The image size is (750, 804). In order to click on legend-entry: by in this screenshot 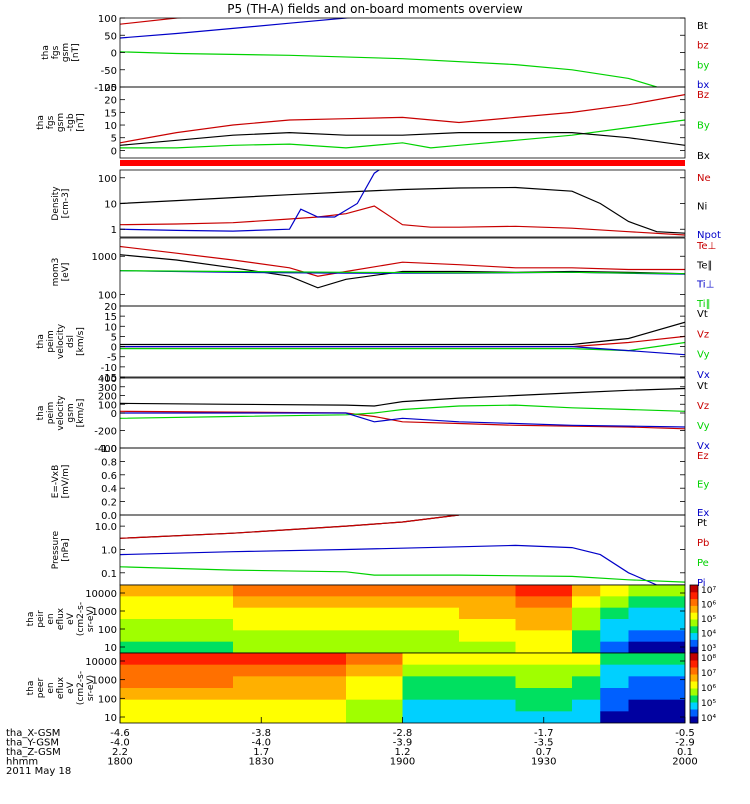, I will do `click(703, 65)`.